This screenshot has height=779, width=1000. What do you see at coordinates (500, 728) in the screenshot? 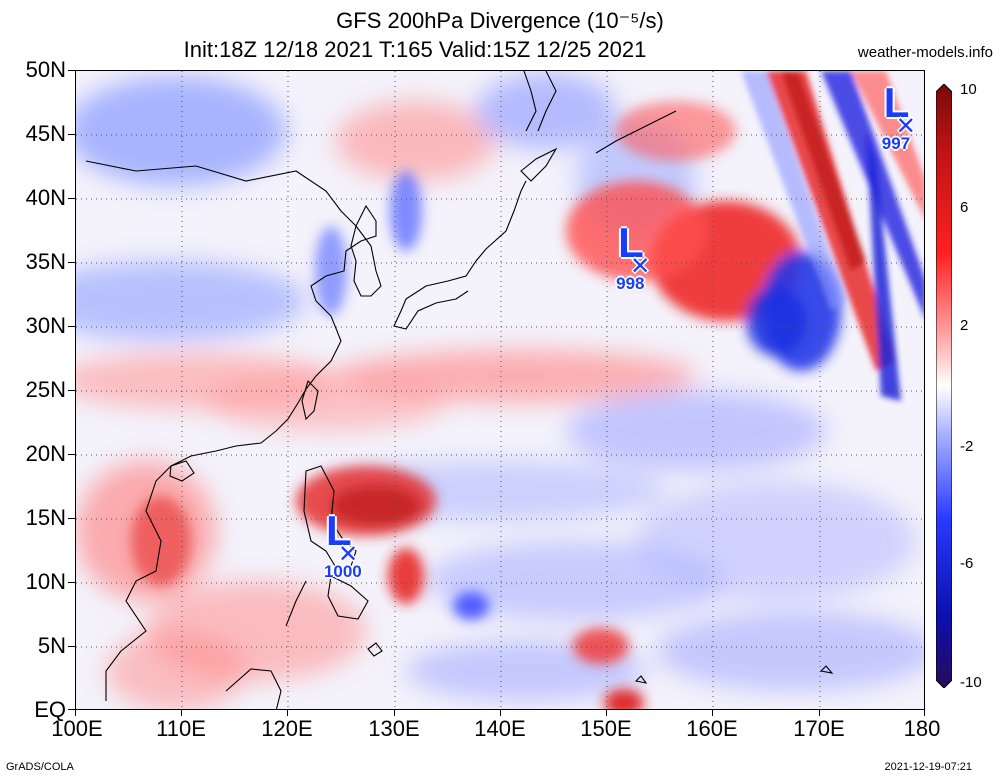
I see `lon-label-140e: 140E` at bounding box center [500, 728].